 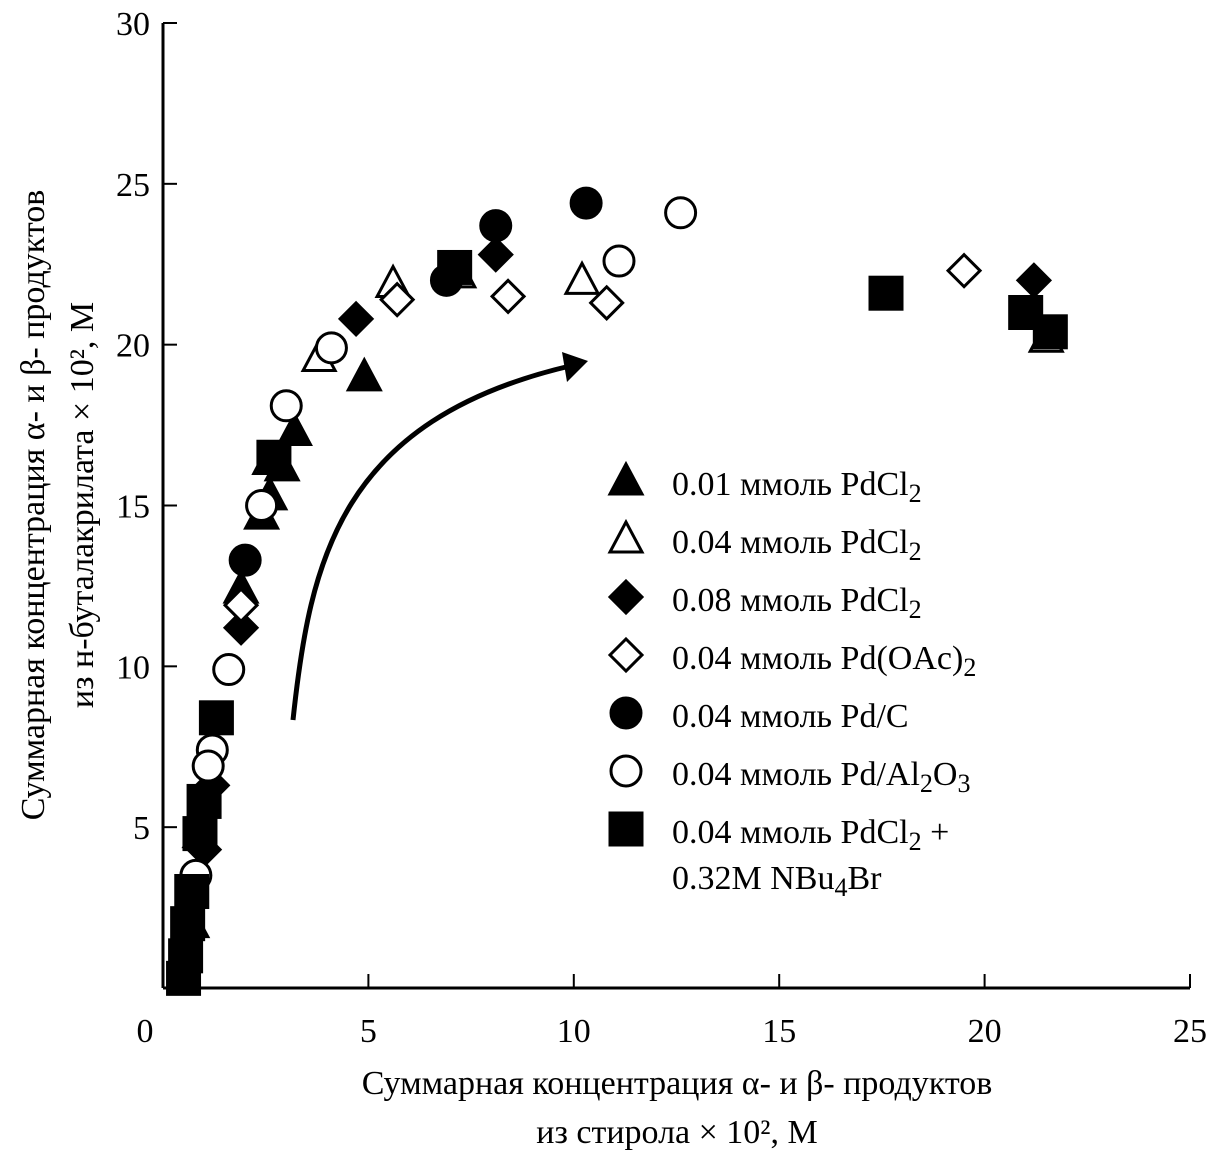 I want to click on legend-marker-circle-open, so click(x=626, y=771).